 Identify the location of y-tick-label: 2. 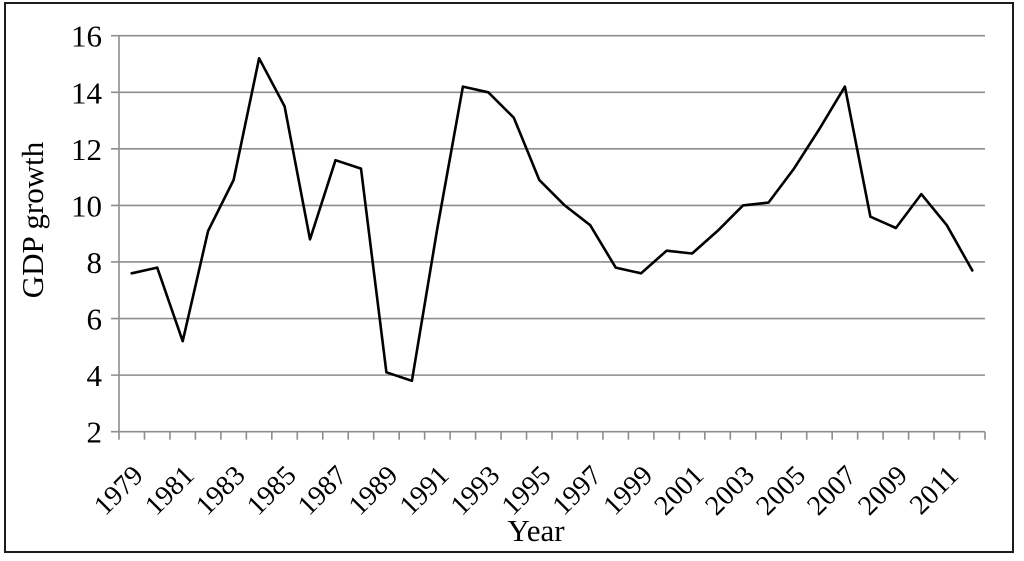
(95, 432).